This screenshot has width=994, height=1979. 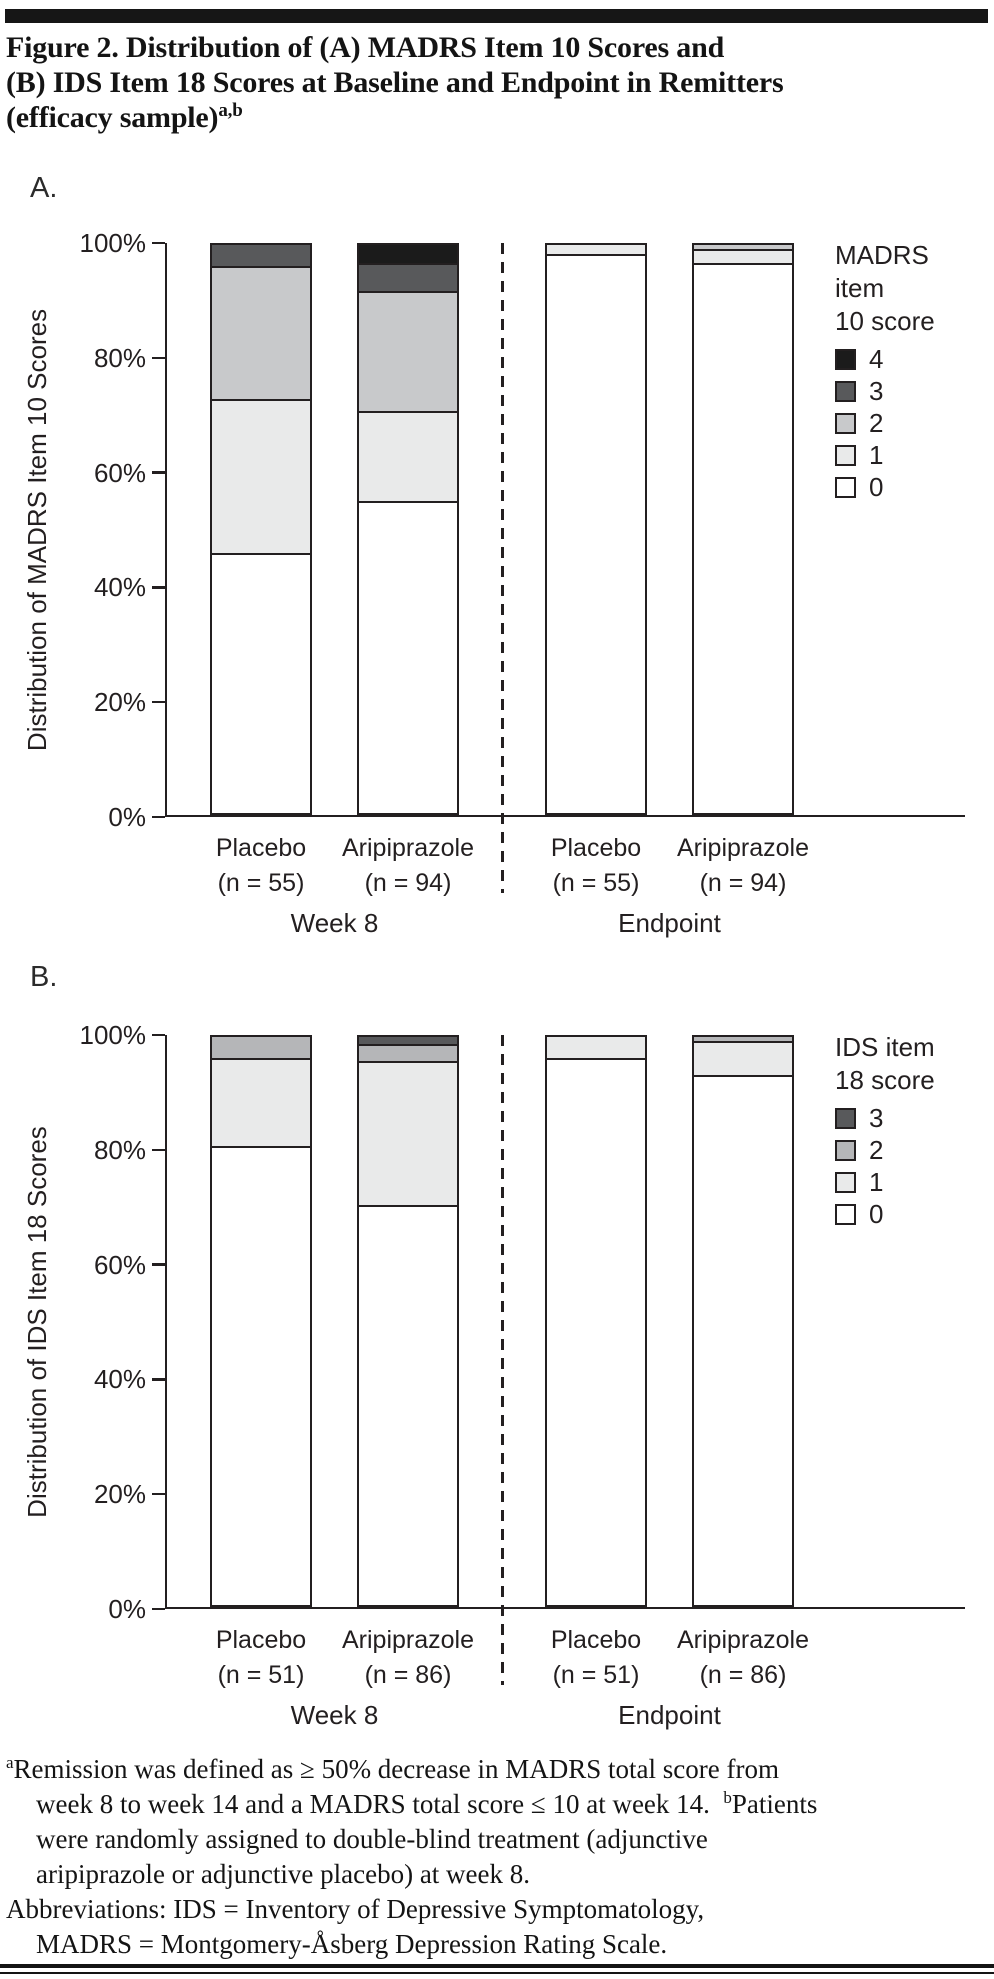 What do you see at coordinates (876, 358) in the screenshot?
I see `legend-entry-label: 4` at bounding box center [876, 358].